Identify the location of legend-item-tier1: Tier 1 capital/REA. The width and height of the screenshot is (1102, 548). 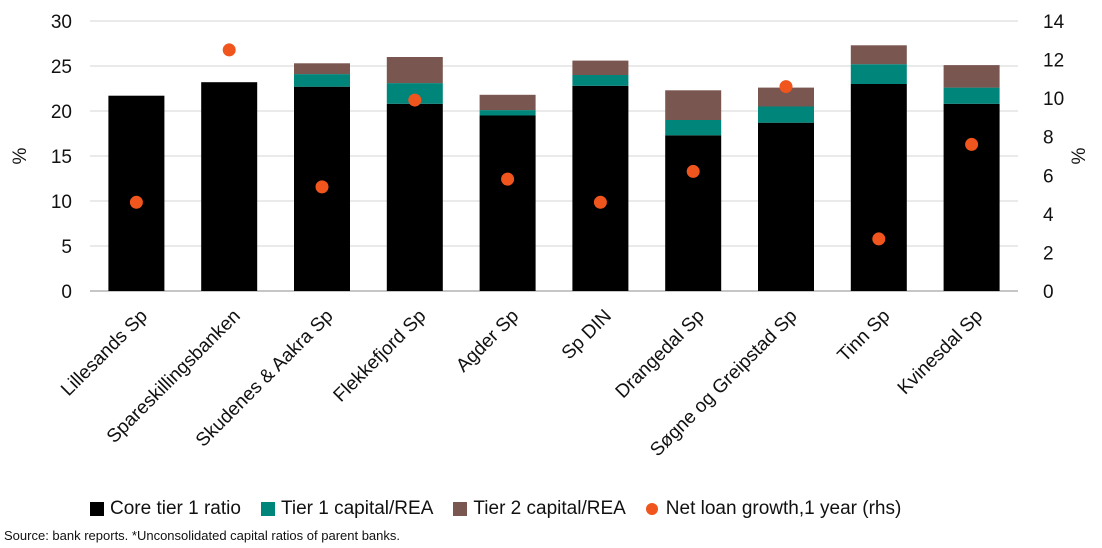
(347, 509).